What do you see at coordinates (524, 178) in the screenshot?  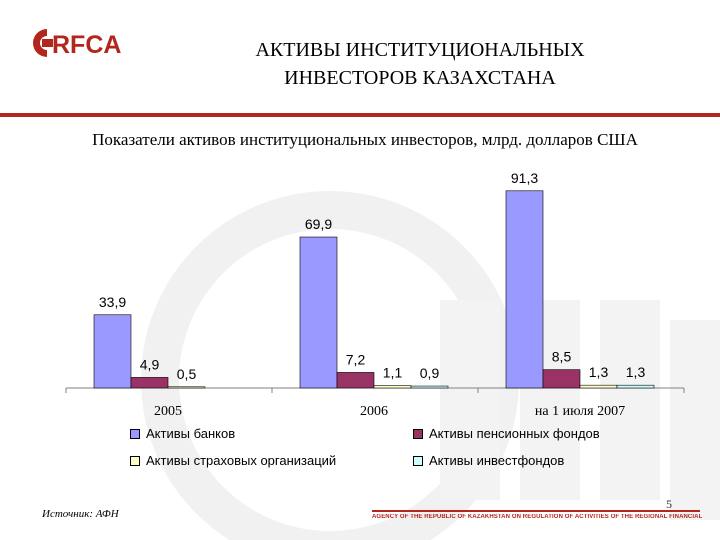 I see `data-label-banks-2: 91,3` at bounding box center [524, 178].